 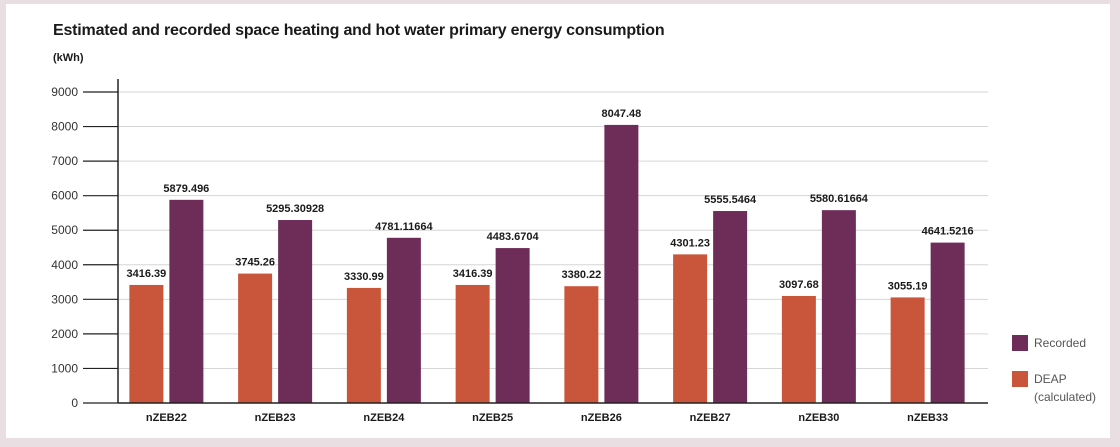 I want to click on x-tick-label: nZEB22, so click(x=166, y=418).